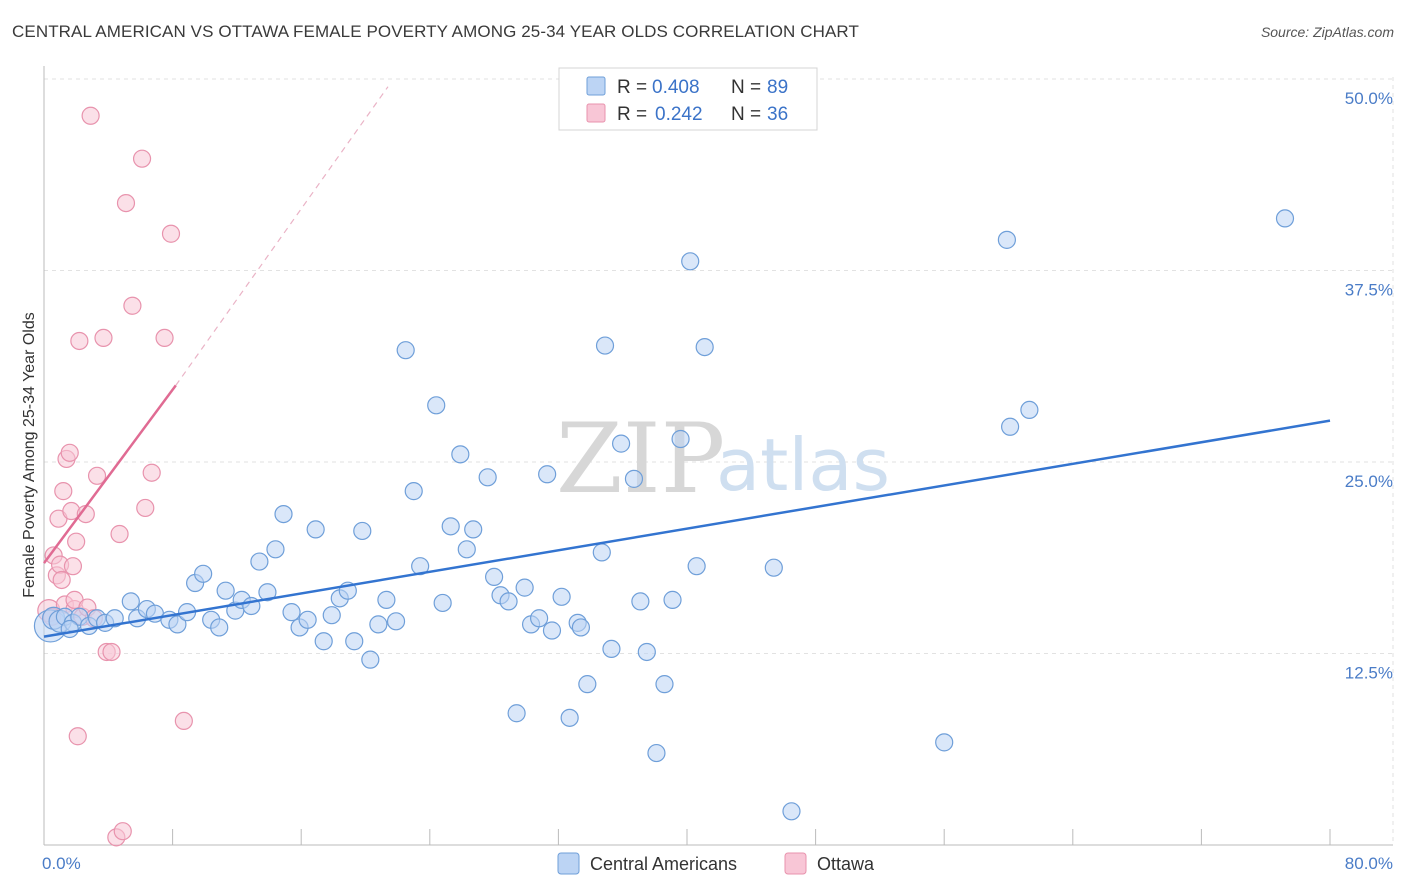 Image resolution: width=1406 pixels, height=892 pixels. Describe the element at coordinates (716, 863) in the screenshot. I see `bottom-legend: Central Americans Ottawa` at that location.